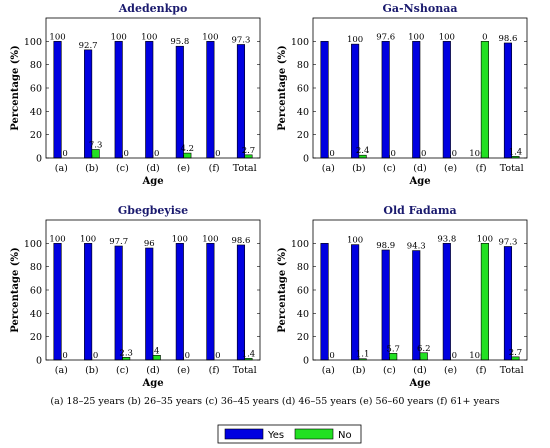 Image resolution: width=550 pixels, height=448 pixels. What do you see at coordinates (385, 37) in the screenshot?
I see `data-label: 97.6` at bounding box center [385, 37].